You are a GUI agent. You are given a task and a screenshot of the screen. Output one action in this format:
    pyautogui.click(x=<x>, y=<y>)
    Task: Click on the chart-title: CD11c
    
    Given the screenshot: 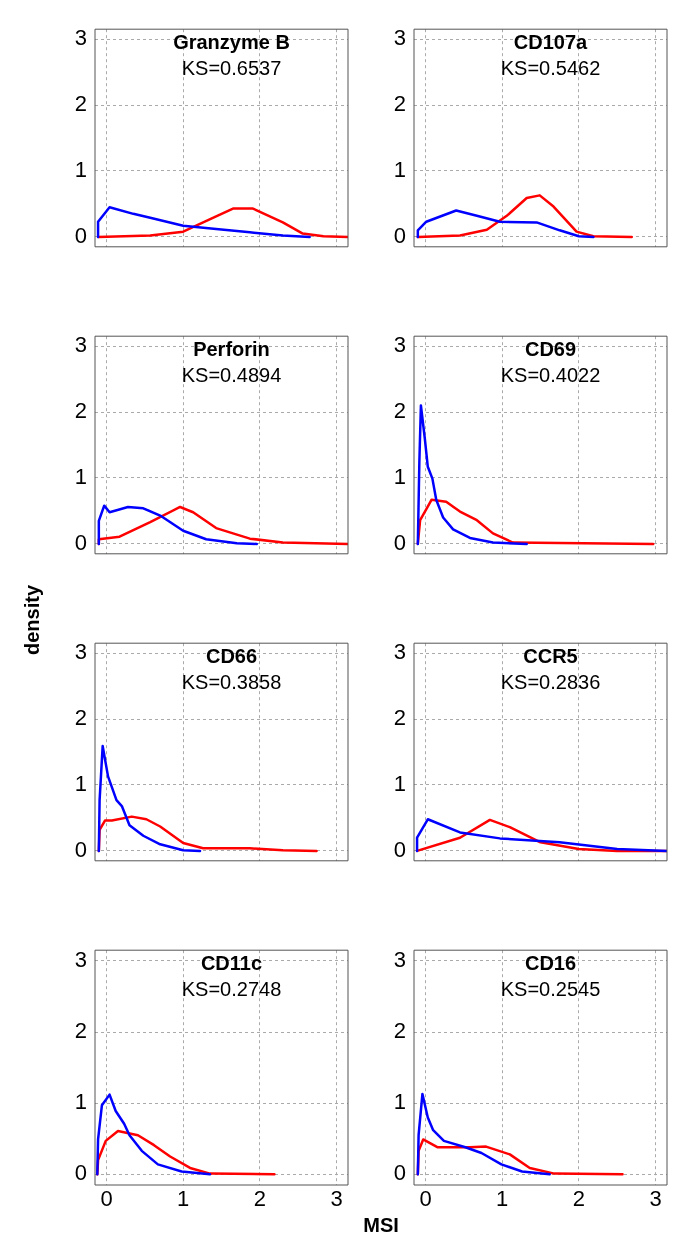 What is the action you would take?
    pyautogui.click(x=231, y=962)
    